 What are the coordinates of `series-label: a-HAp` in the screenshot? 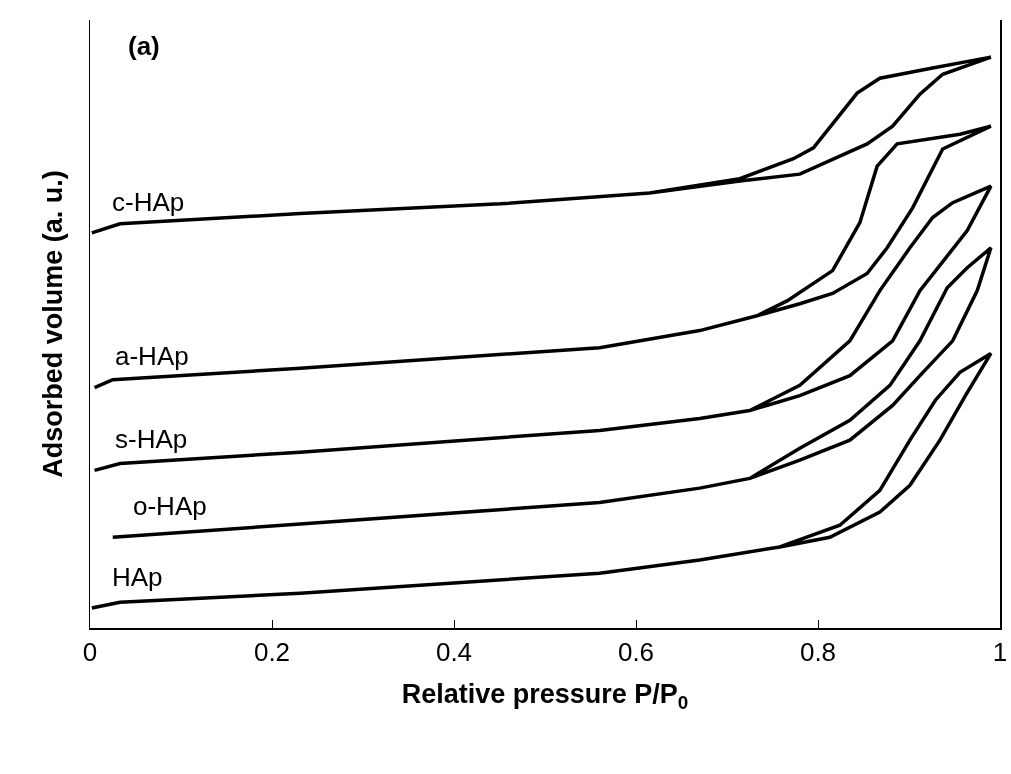 It's located at (152, 356).